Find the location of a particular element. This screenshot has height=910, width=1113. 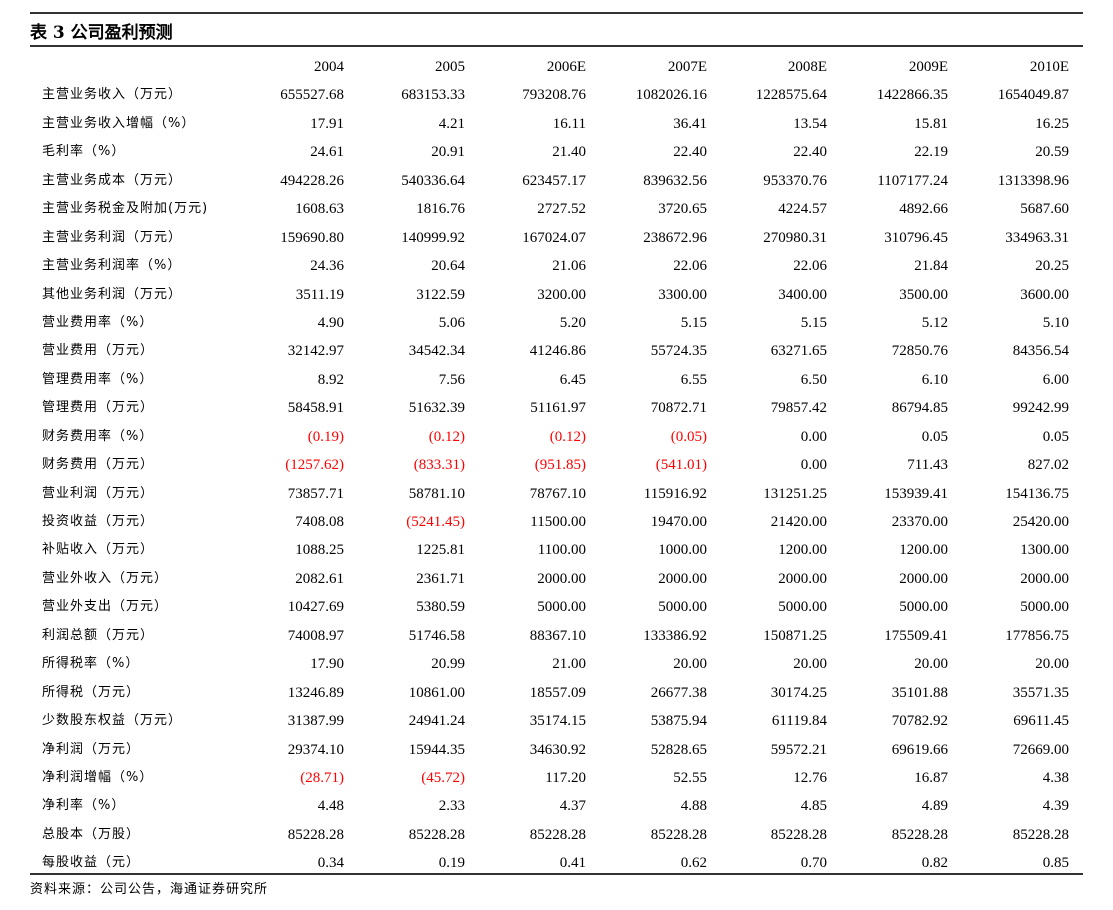

table-cell: 6.50 is located at coordinates (813, 379).